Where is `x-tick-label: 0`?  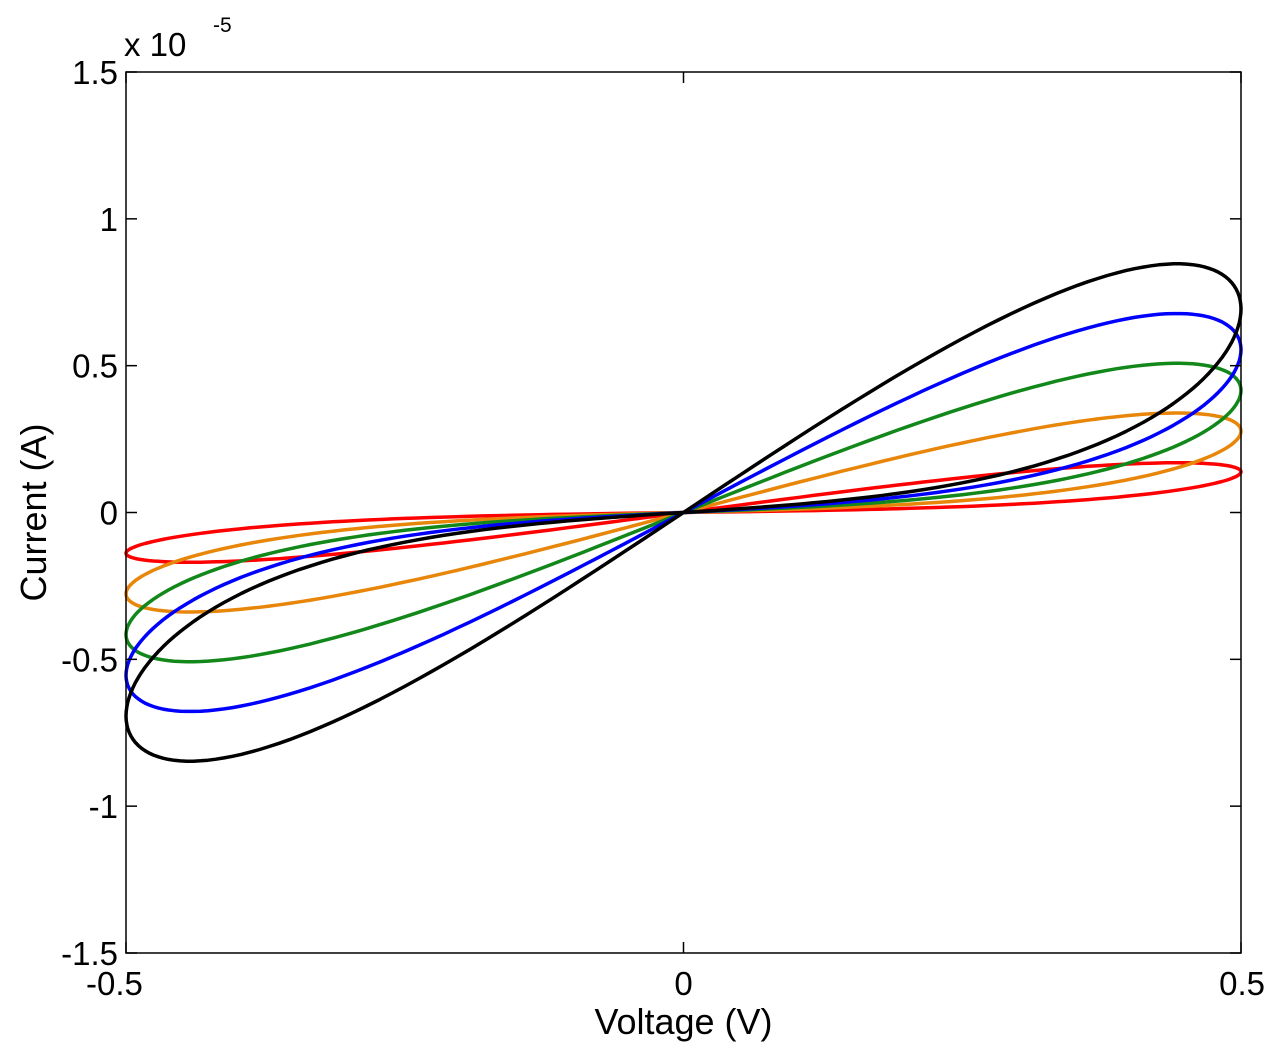 x-tick-label: 0 is located at coordinates (683, 983).